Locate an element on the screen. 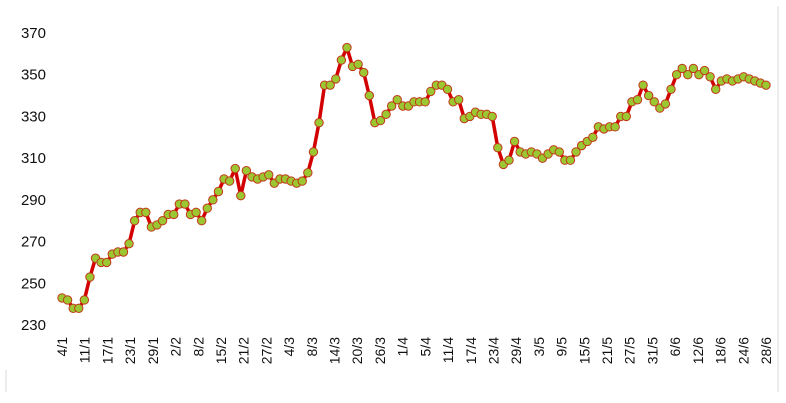 Image resolution: width=786 pixels, height=403 pixels. x-tick-label: 15/2 is located at coordinates (221, 350).